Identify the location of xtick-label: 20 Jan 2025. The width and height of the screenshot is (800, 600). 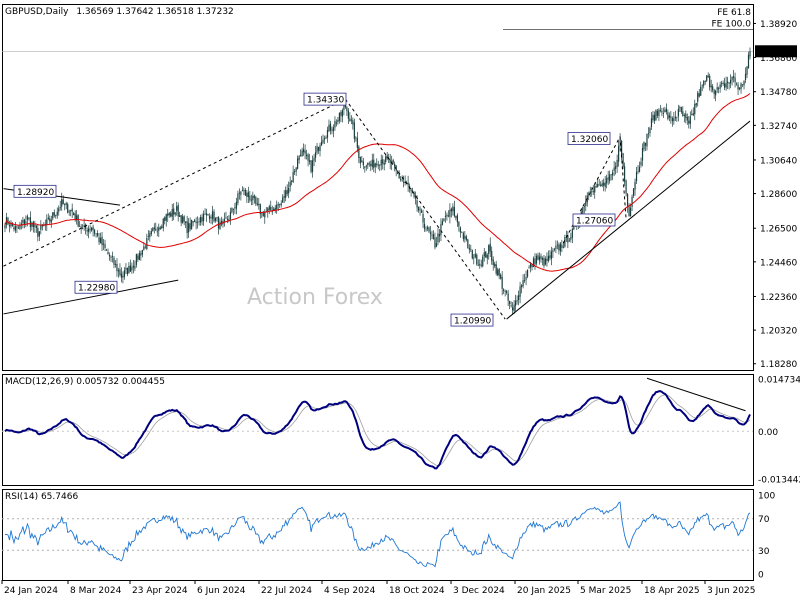
(544, 591).